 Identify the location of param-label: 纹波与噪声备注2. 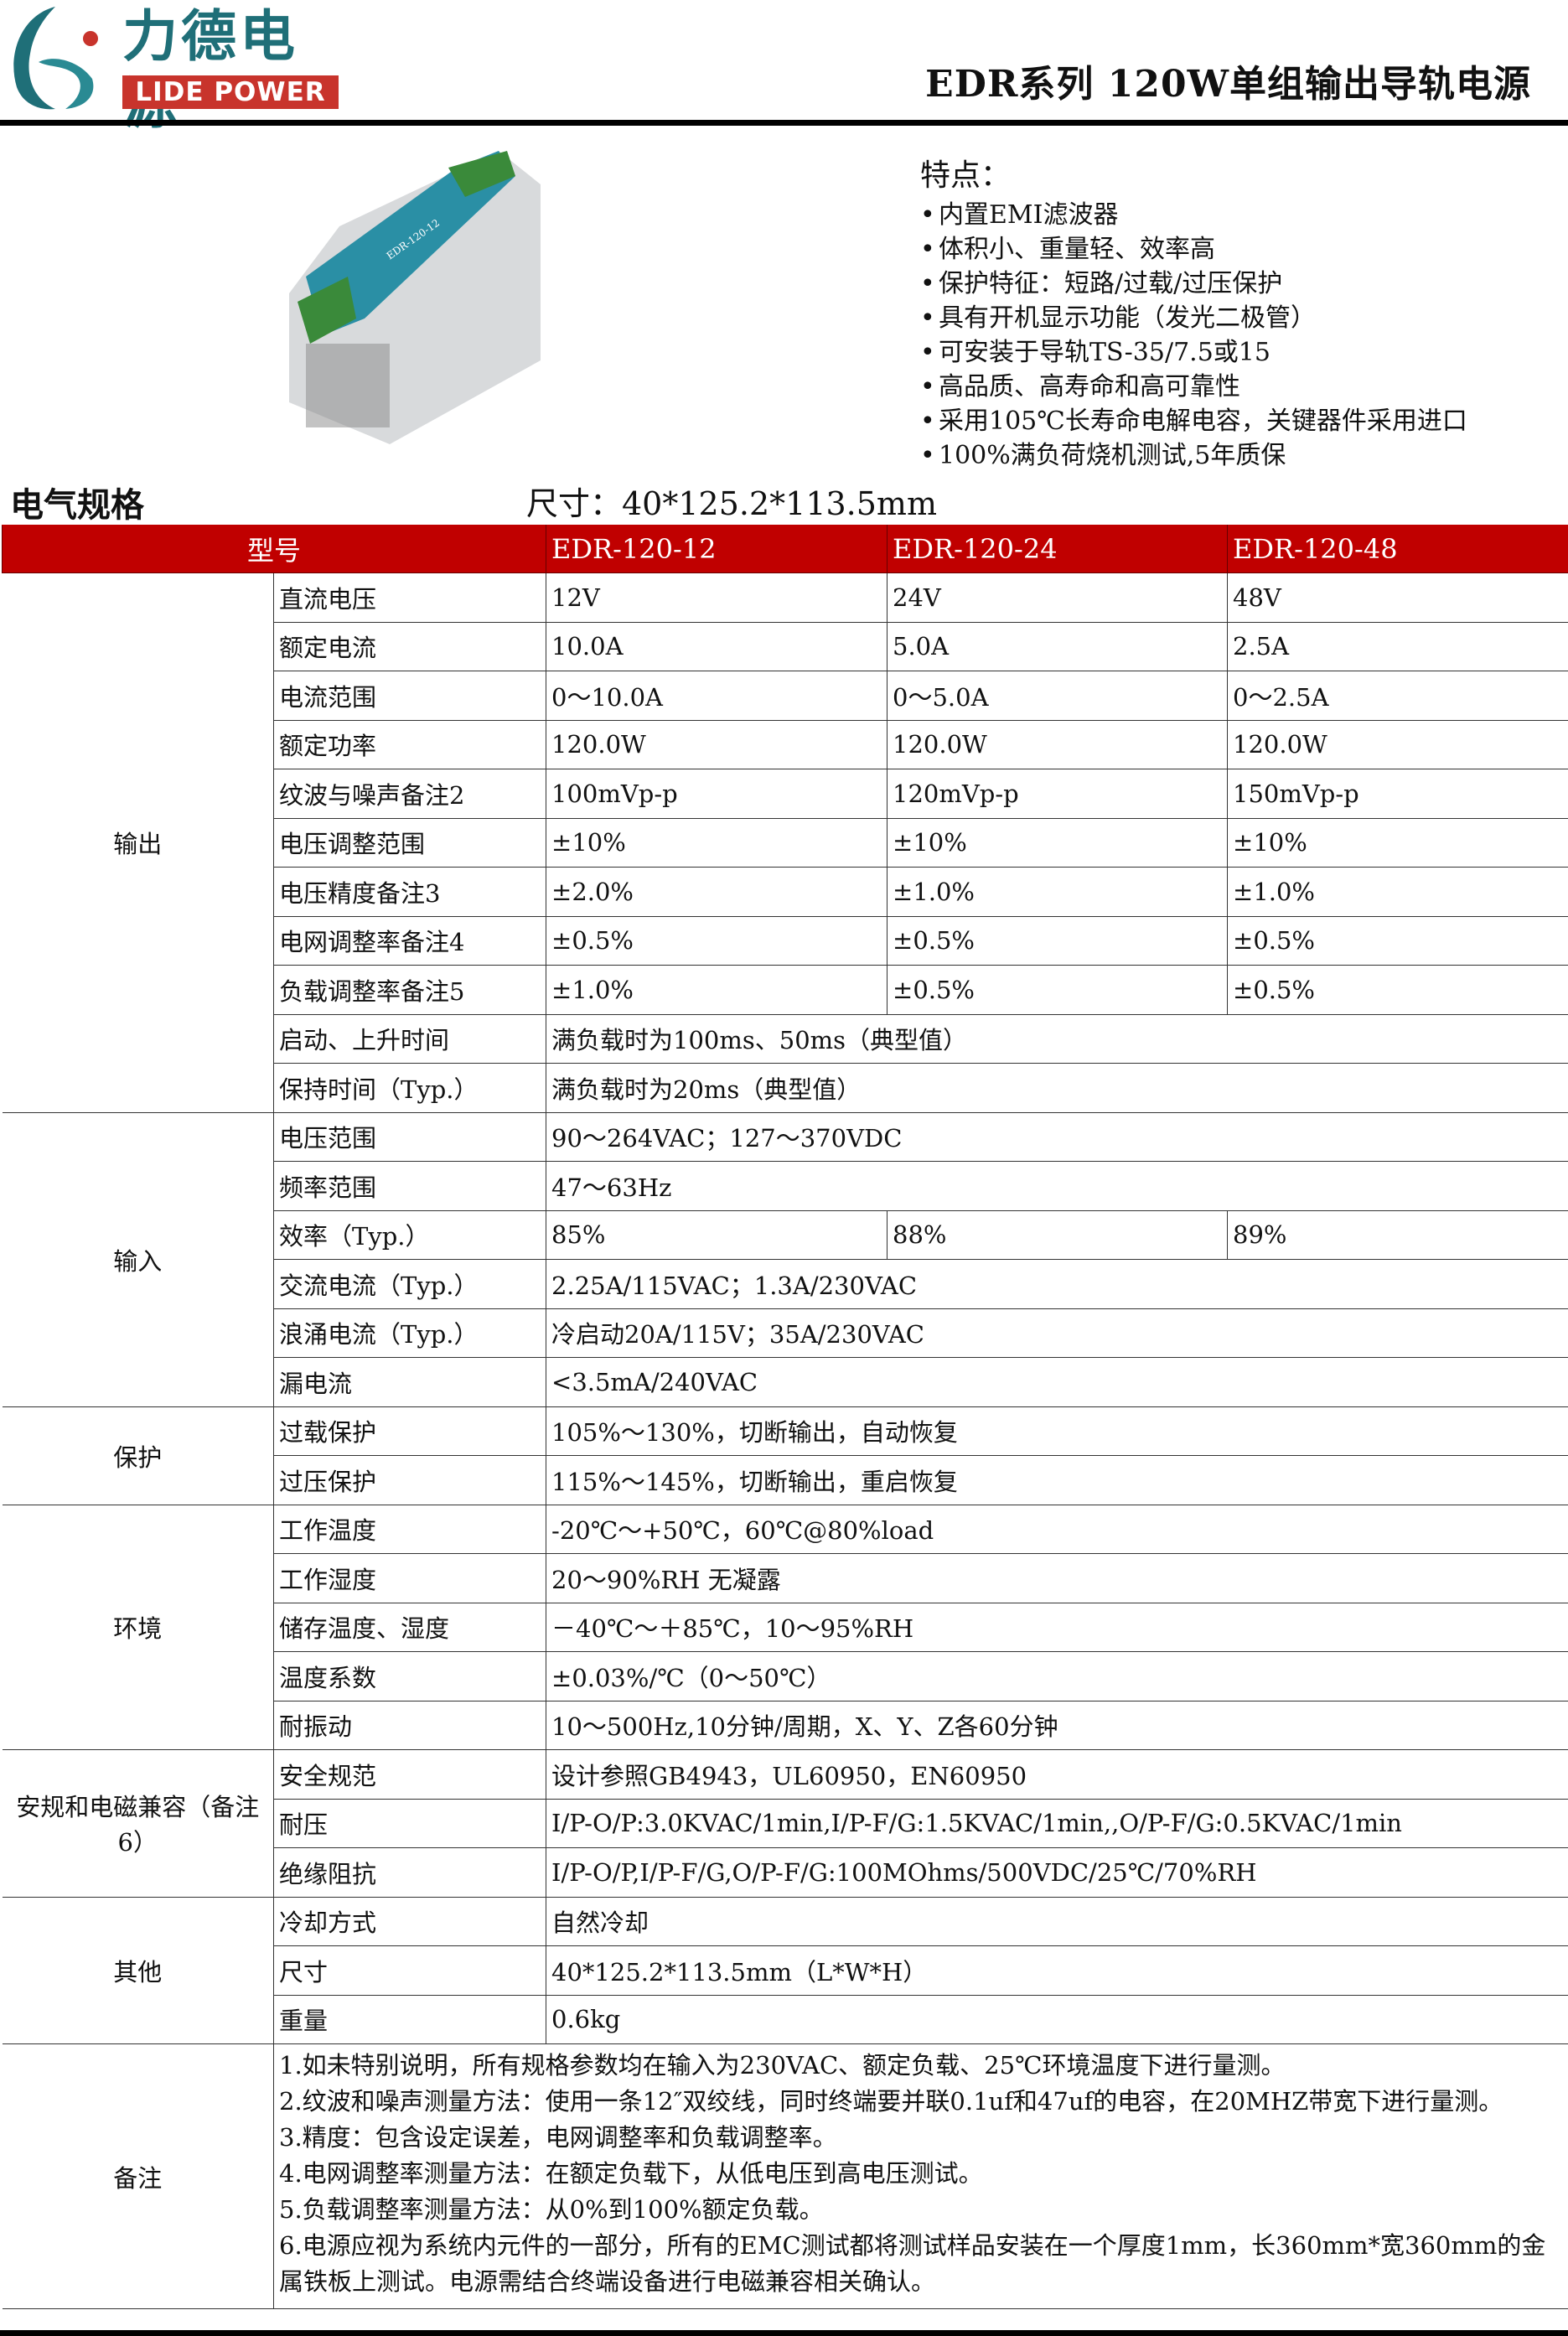
(410, 794).